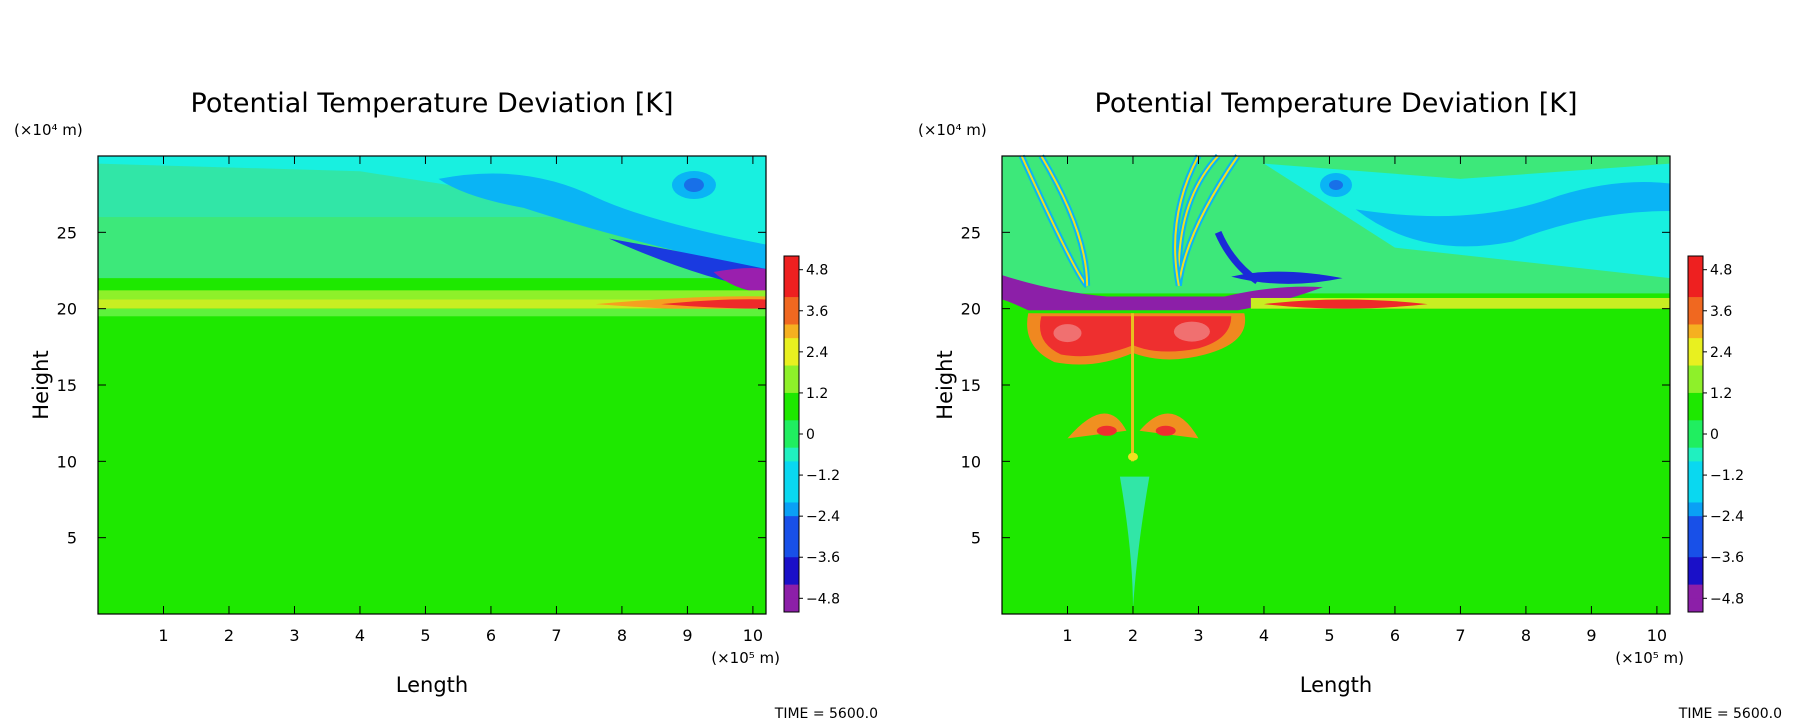 Image resolution: width=1808 pixels, height=724 pixels. Describe the element at coordinates (432, 209) in the screenshot. I see `cyan-region` at that location.